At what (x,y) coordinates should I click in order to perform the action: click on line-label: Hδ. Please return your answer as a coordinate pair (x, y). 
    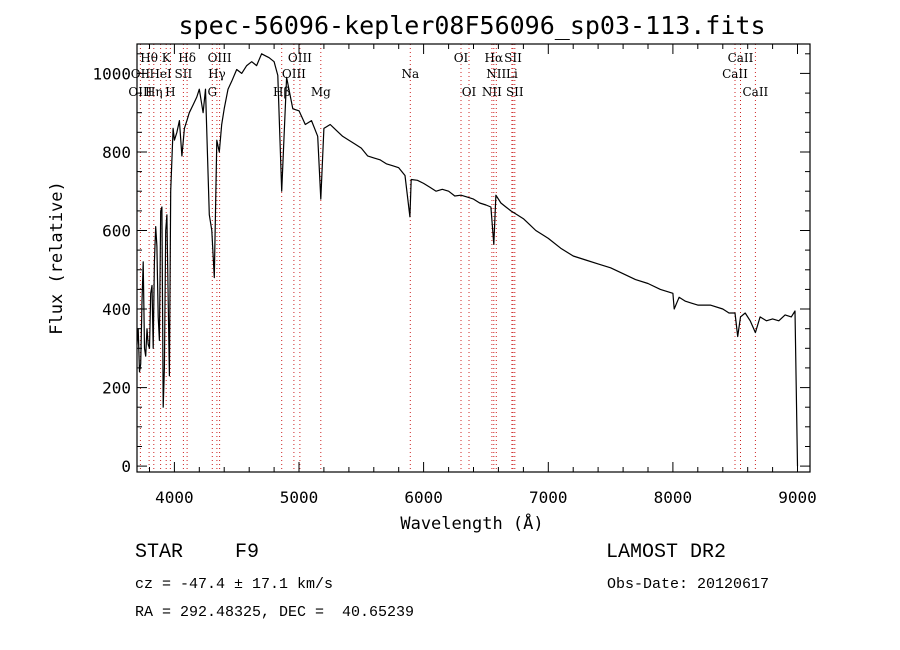
    Looking at the image, I should click on (187, 58).